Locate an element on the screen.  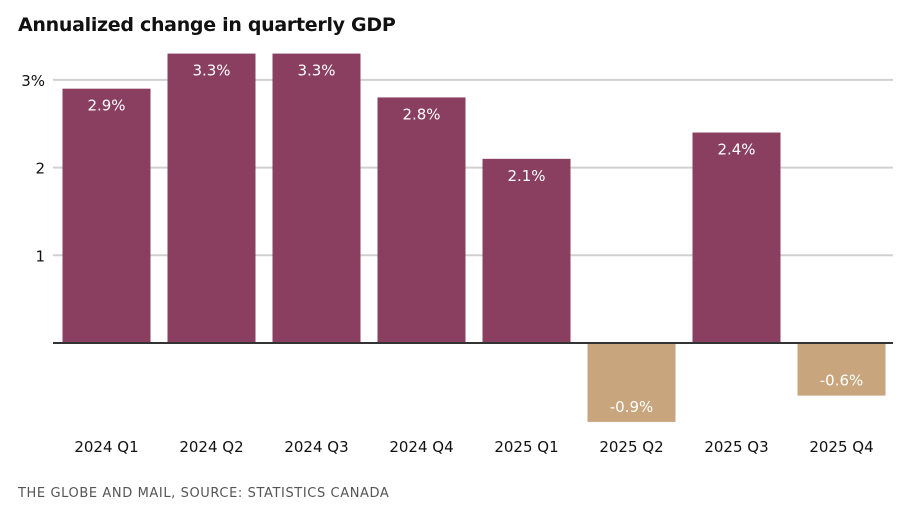
data-label: 2.1% is located at coordinates (526, 176).